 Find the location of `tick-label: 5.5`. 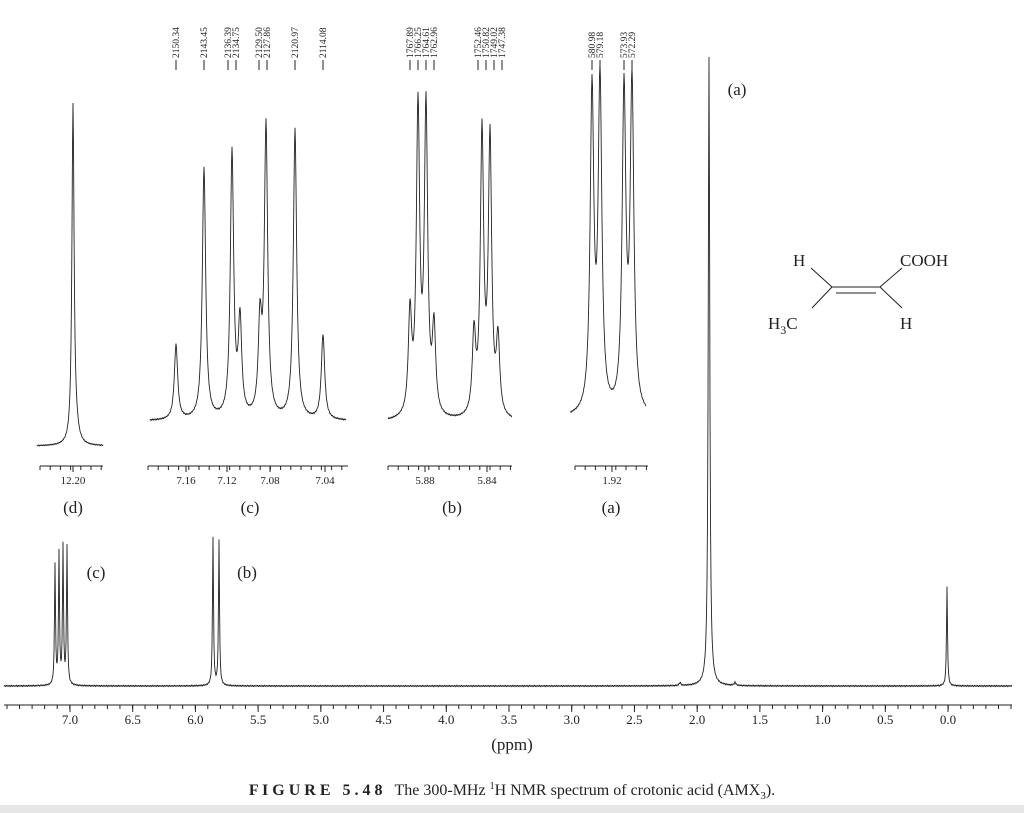

tick-label: 5.5 is located at coordinates (258, 719).